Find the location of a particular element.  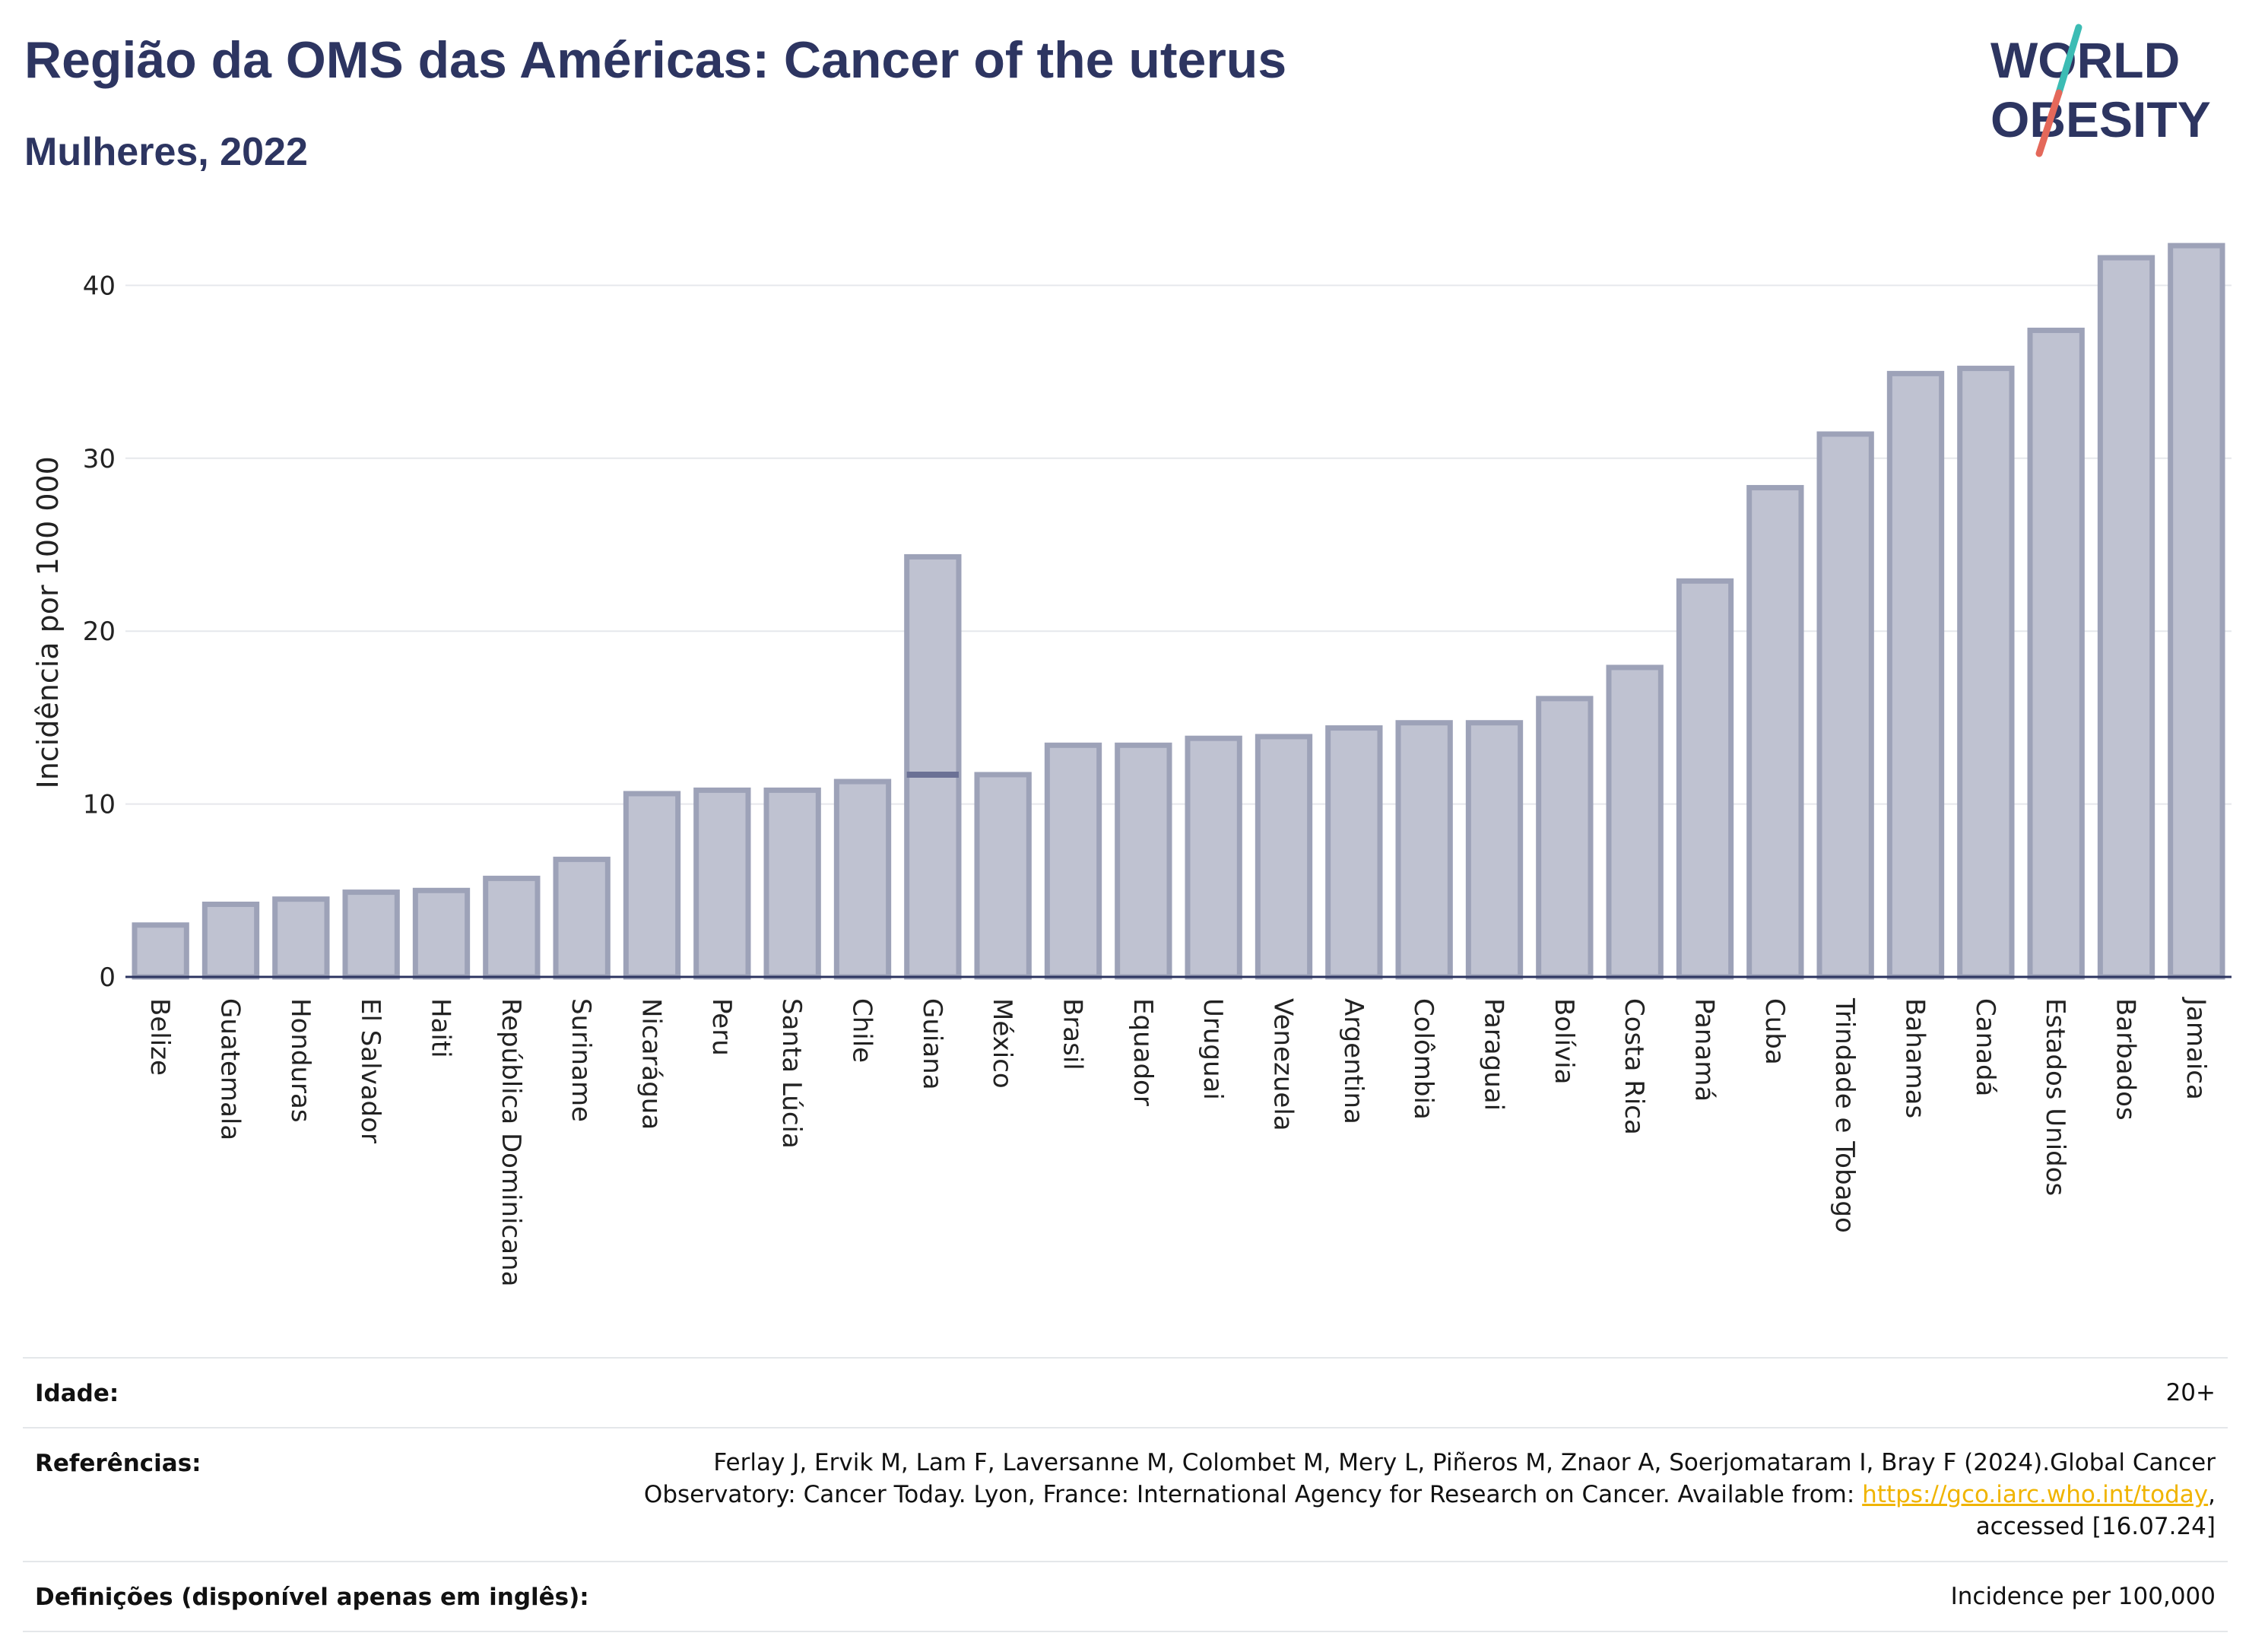

x-tick-label: El Salvador is located at coordinates (370, 1070).